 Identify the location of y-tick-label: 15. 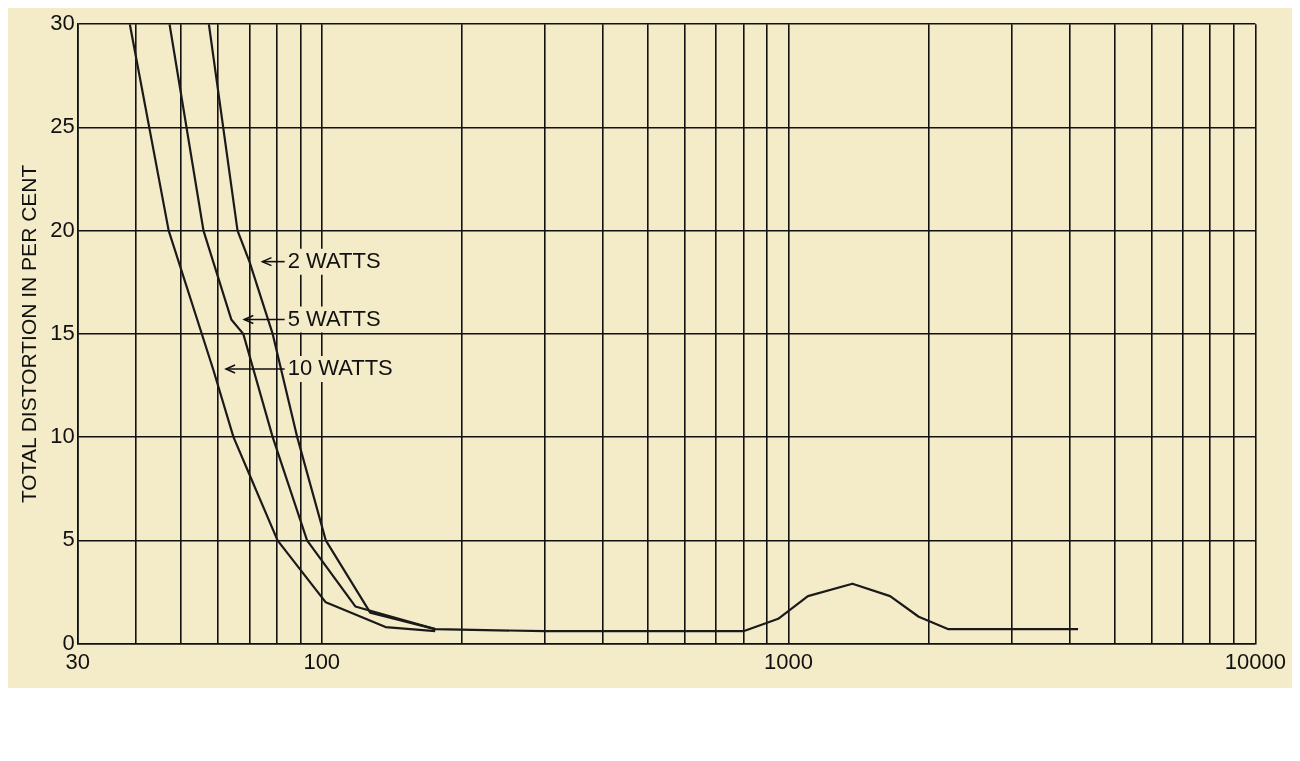
(62, 332).